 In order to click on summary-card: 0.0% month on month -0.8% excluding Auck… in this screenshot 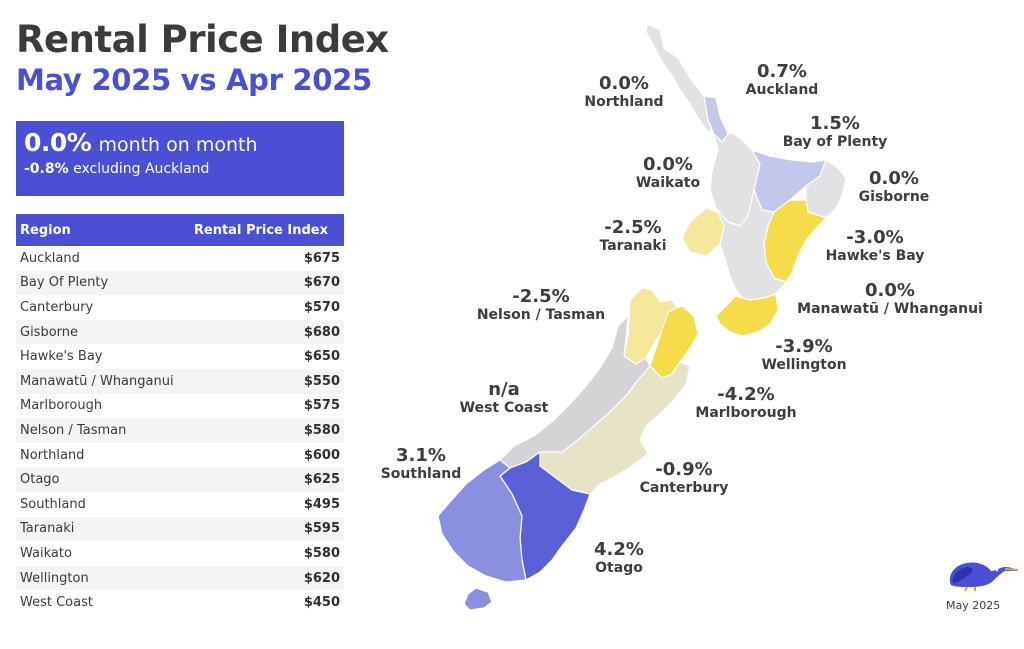, I will do `click(180, 158)`.